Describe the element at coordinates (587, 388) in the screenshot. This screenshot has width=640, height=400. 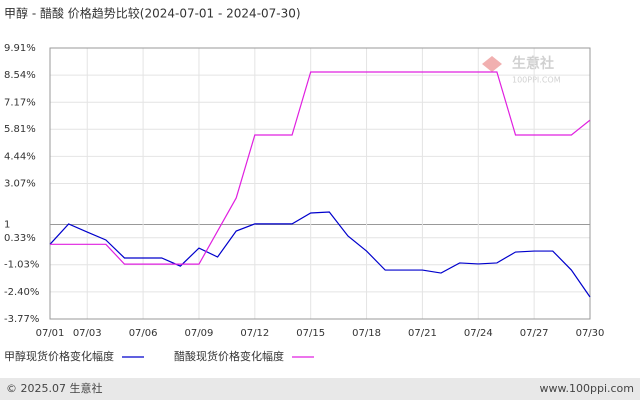
I see `footer-site: www.100ppi.com` at that location.